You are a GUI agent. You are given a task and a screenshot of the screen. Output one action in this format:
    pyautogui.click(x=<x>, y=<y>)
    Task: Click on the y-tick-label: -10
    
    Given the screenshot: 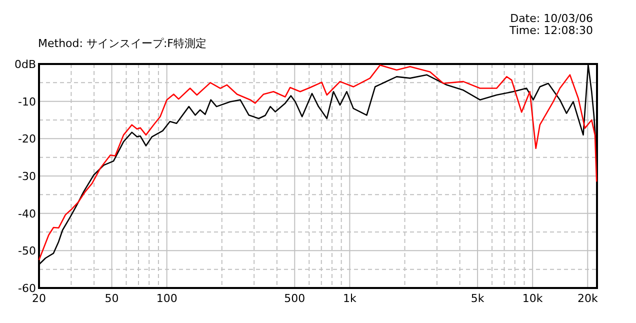 What is the action you would take?
    pyautogui.click(x=27, y=101)
    